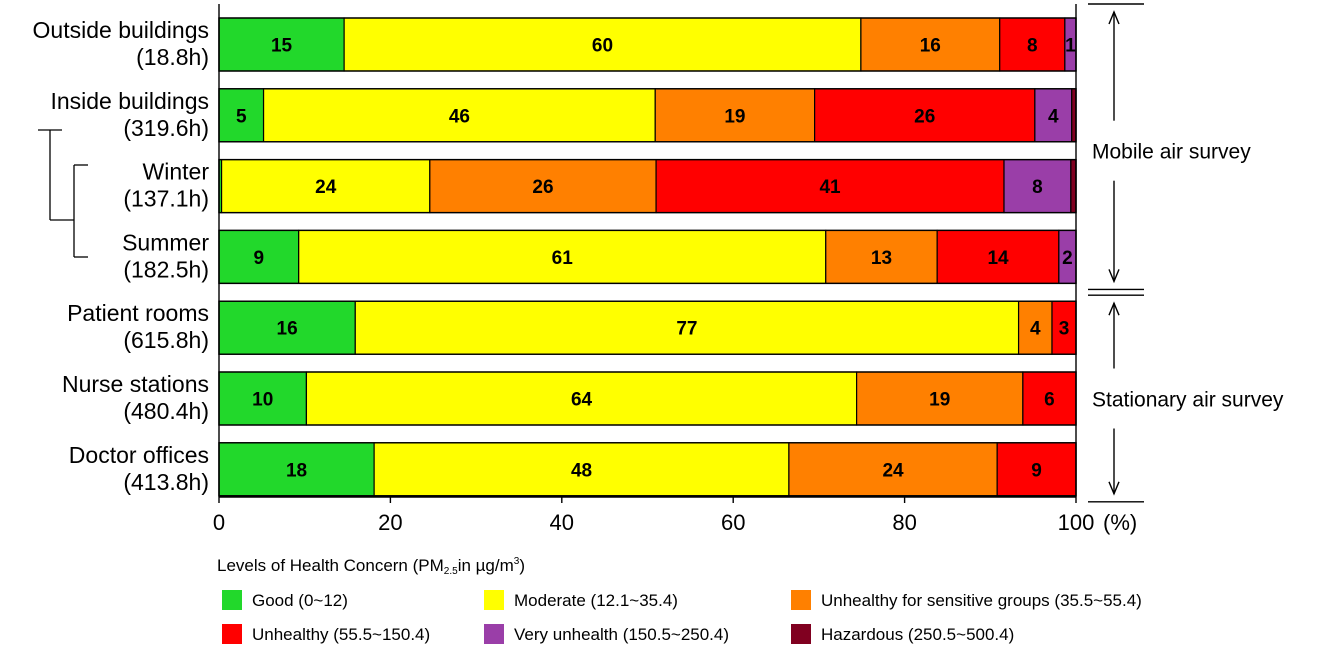 This screenshot has width=1322, height=647. Describe the element at coordinates (1070, 46) in the screenshot. I see `bar-label-outside-buildings-very-unhealth: 1` at that location.